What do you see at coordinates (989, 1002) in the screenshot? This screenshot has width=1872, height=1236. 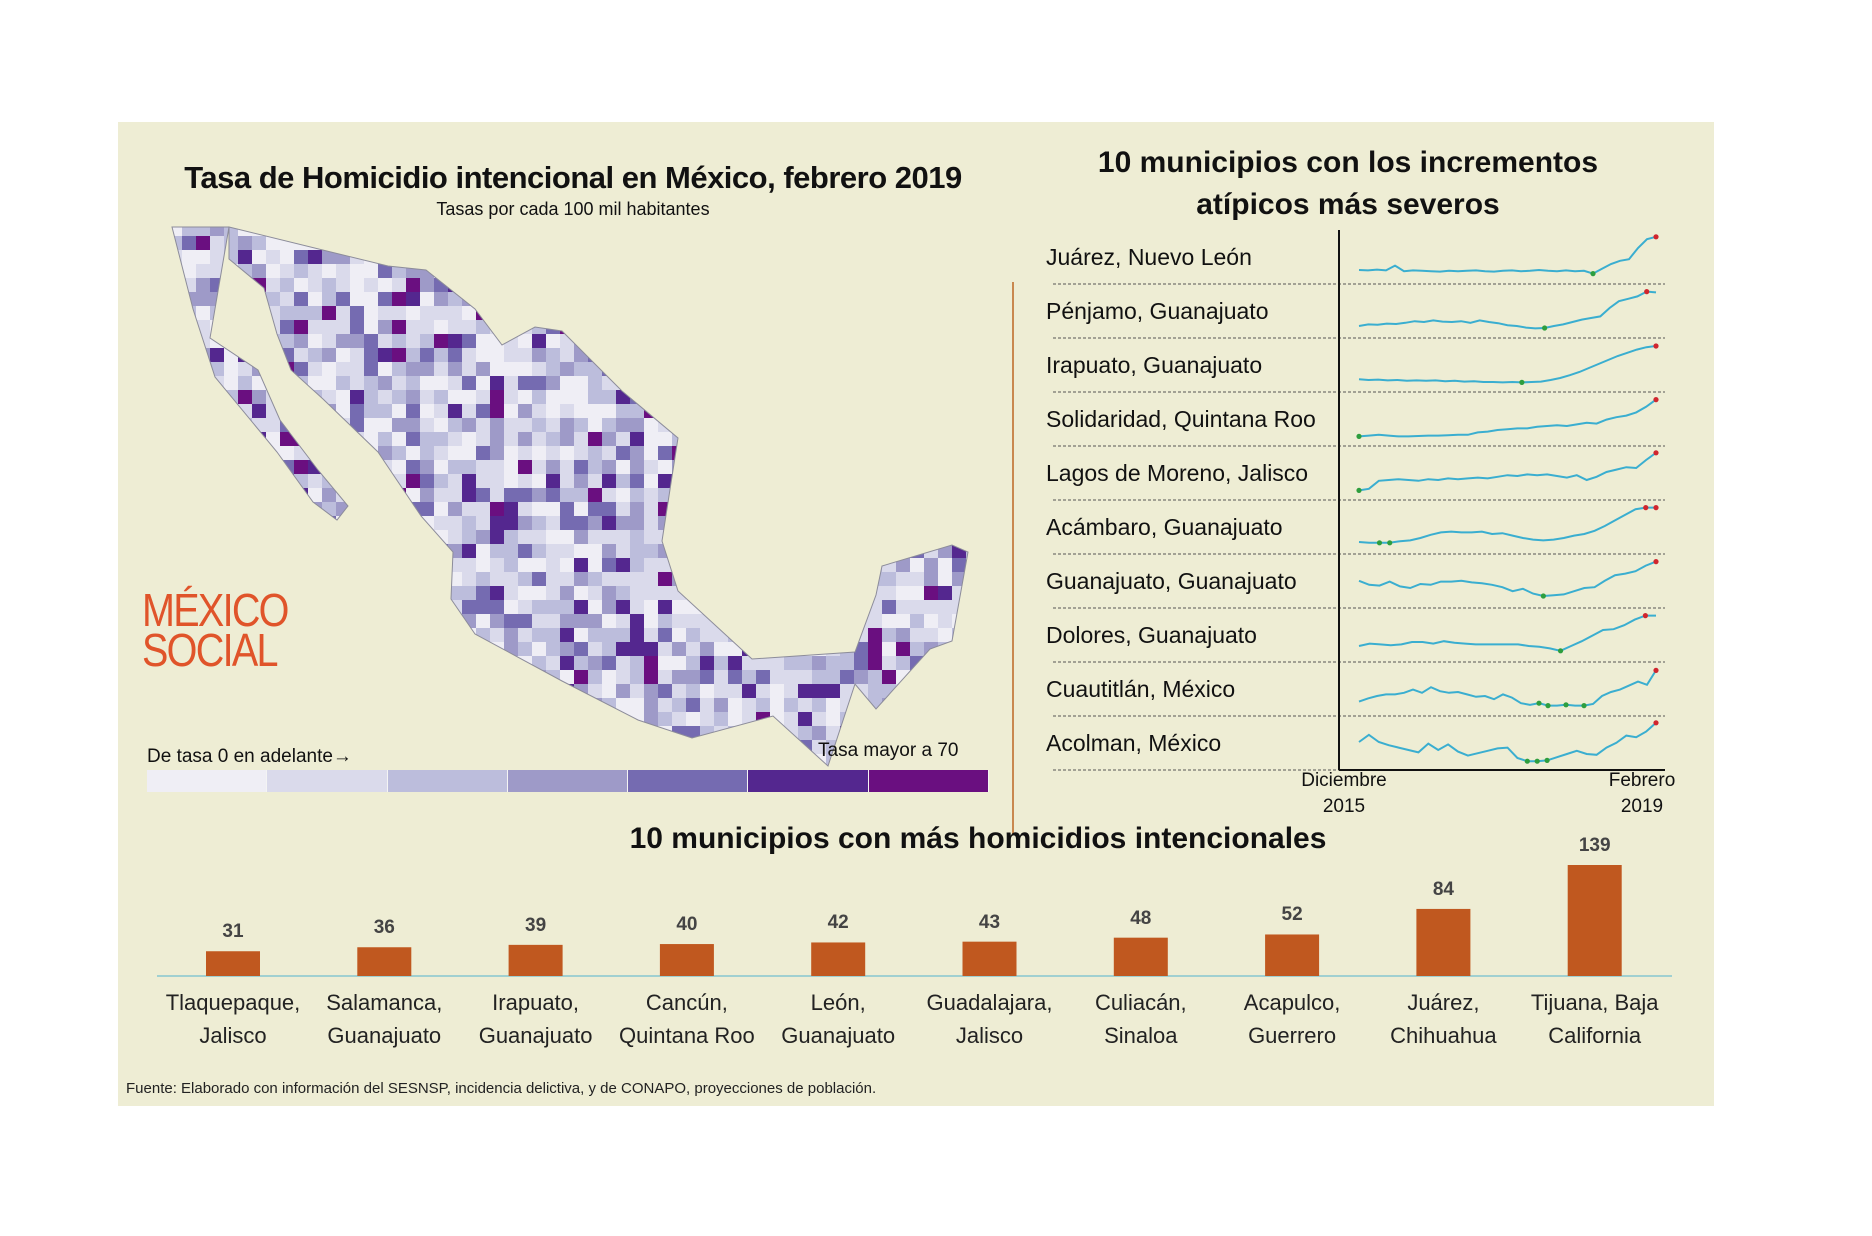 I see `category-label-line: Guadalajara,` at bounding box center [989, 1002].